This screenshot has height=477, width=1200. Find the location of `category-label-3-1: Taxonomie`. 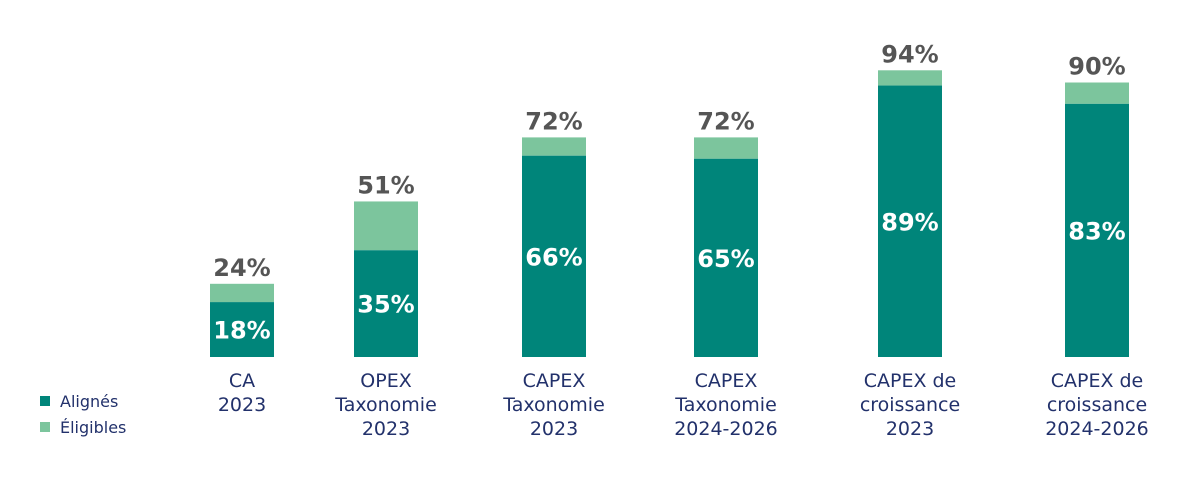

category-label-3-1: Taxonomie is located at coordinates (725, 405).